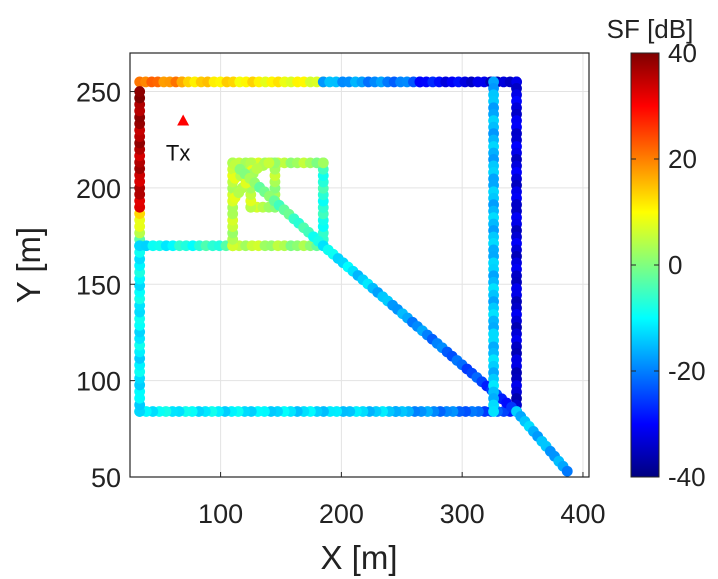 The image size is (718, 579). What do you see at coordinates (98, 189) in the screenshot?
I see `y-tick-label: 200` at bounding box center [98, 189].